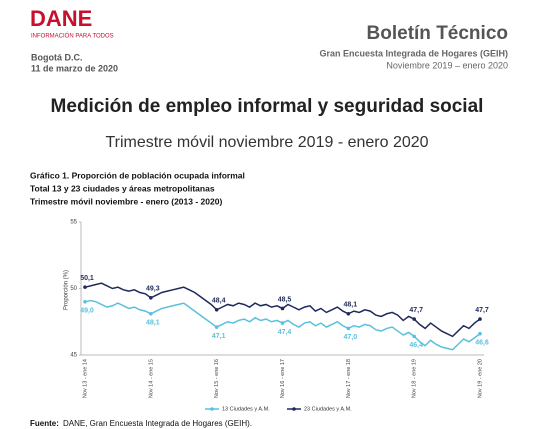 The image size is (534, 429). I want to click on date: 11 de marzo de 2020, so click(74, 68).